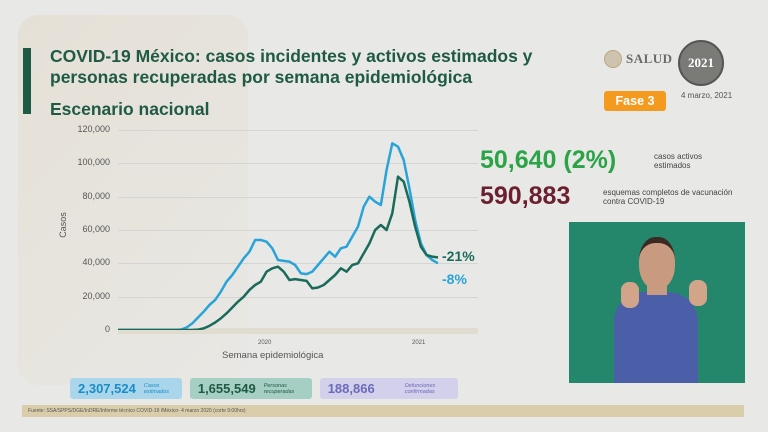  What do you see at coordinates (420, 388) in the screenshot?
I see `chip-label: Defunciones confirmadas` at bounding box center [420, 388].